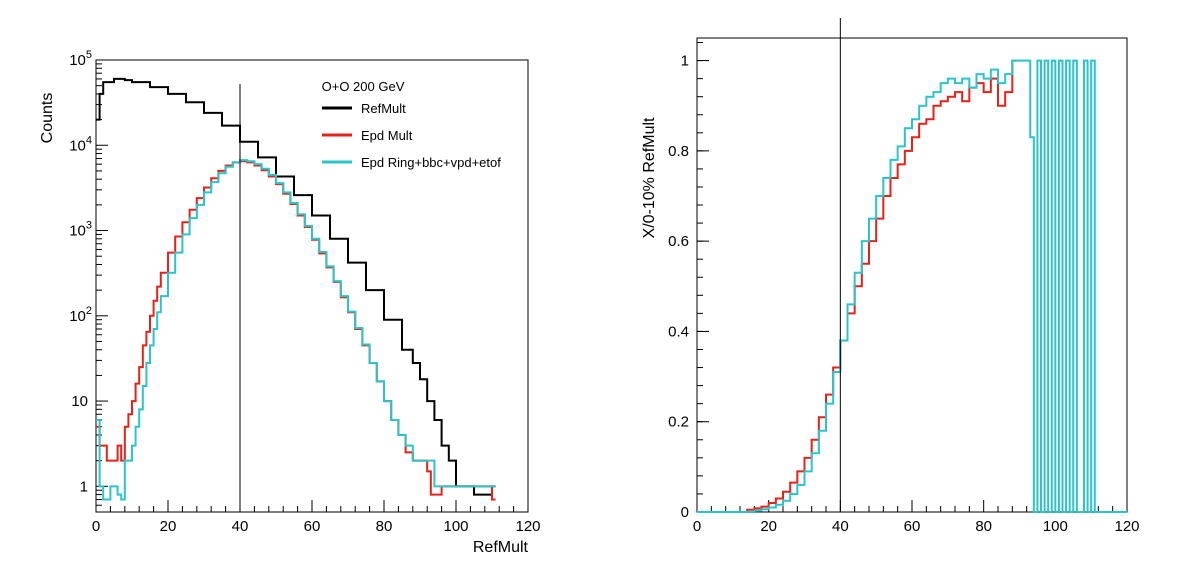  I want to click on left-x-axis-title: RefMult, so click(501, 547).